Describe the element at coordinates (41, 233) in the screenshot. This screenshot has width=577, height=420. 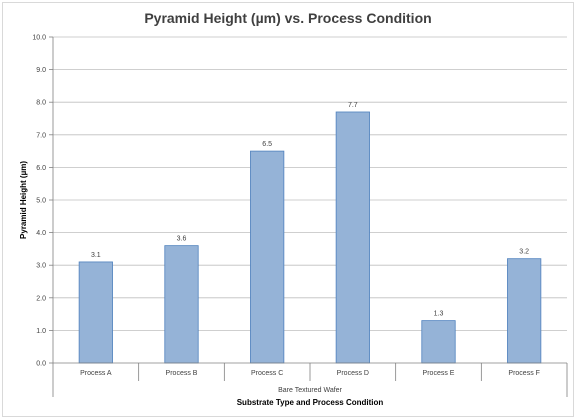
I see `y-tick-label: 4.0` at that location.